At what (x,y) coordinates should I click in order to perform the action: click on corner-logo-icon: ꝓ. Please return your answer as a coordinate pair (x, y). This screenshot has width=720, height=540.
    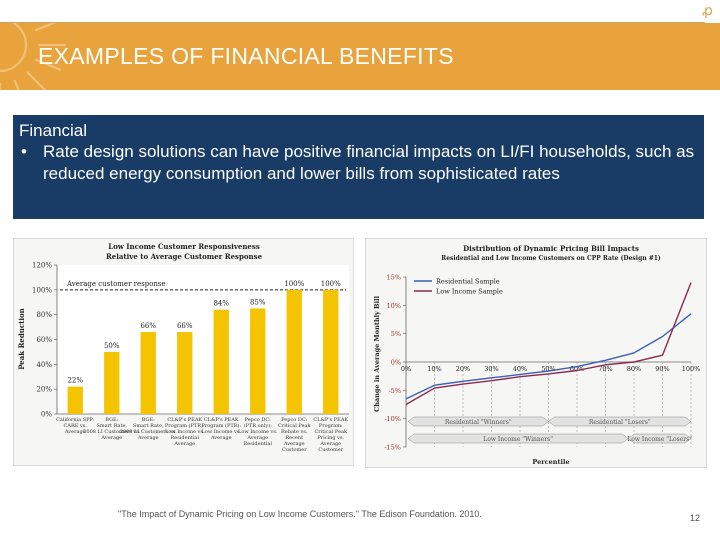
    Looking at the image, I should click on (707, 10).